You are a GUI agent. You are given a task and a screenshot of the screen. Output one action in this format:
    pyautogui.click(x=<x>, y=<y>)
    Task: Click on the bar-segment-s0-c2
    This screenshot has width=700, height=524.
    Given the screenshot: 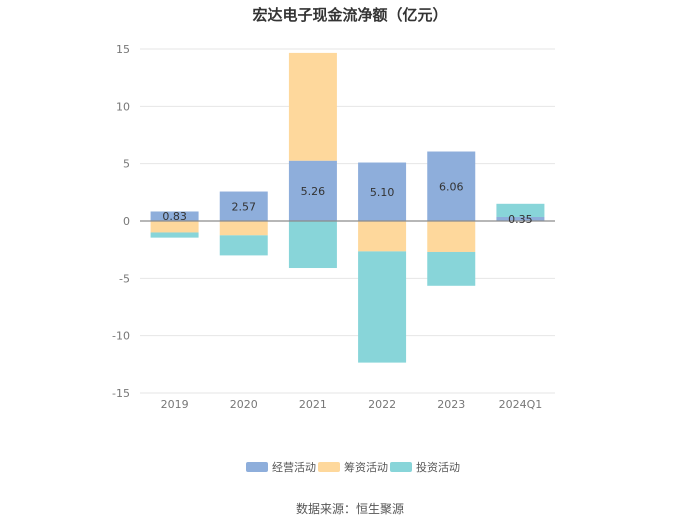 What is the action you would take?
    pyautogui.click(x=312, y=190)
    